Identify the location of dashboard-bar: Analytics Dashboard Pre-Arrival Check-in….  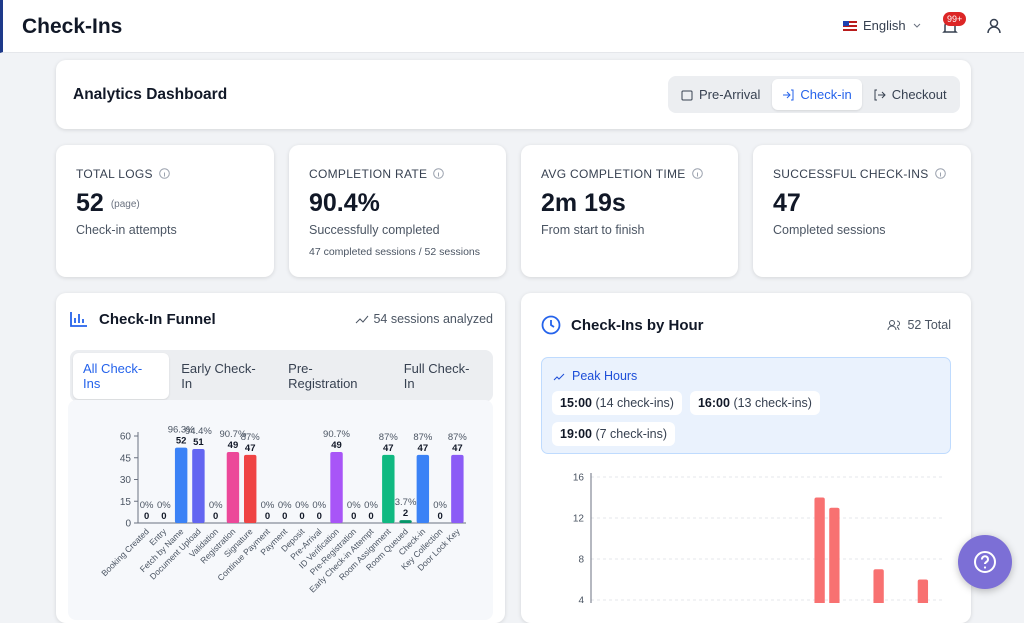
(513, 94).